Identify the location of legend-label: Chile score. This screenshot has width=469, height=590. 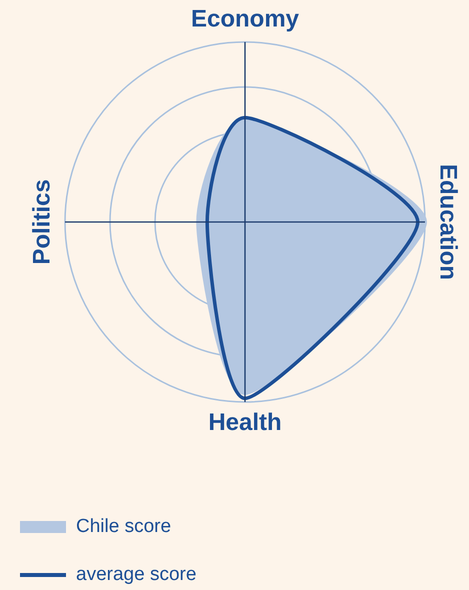
(124, 527).